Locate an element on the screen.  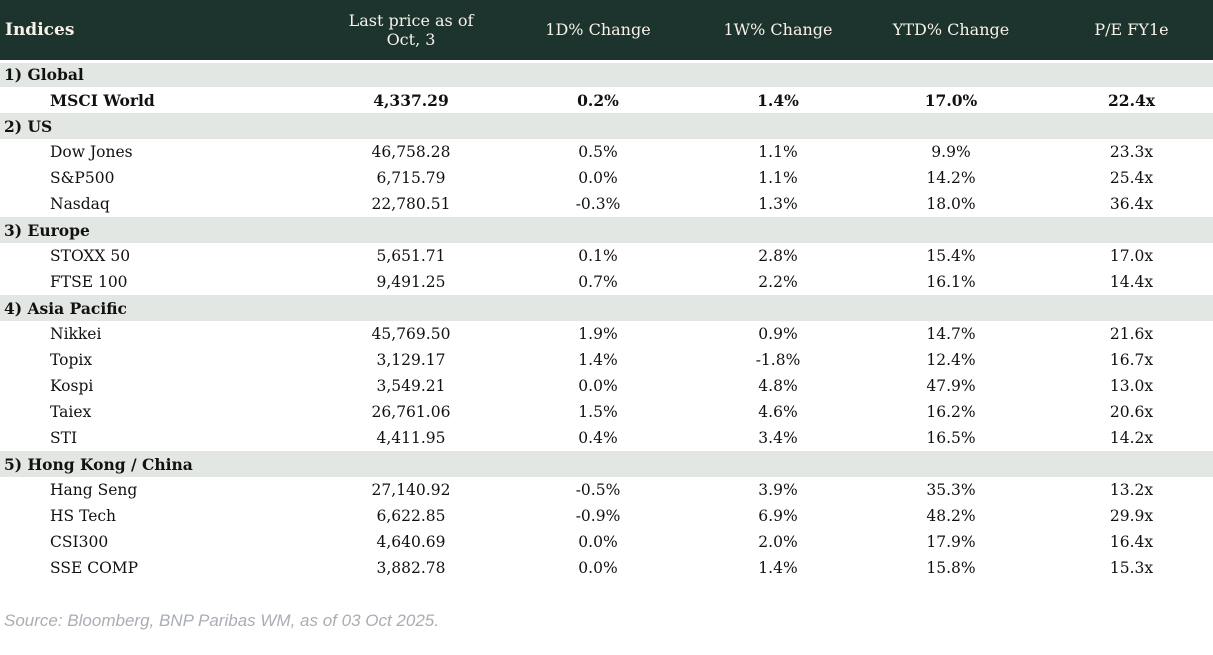
ytd-change-value: 16.2% is located at coordinates (951, 412).